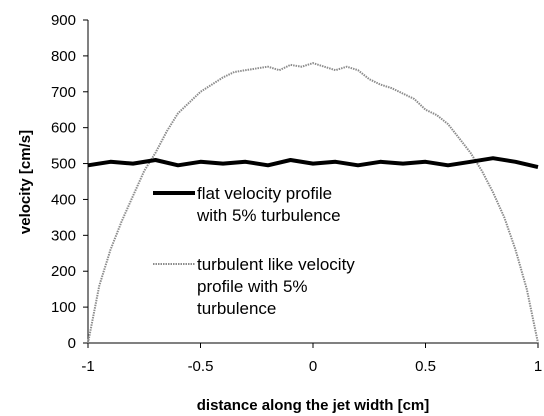  What do you see at coordinates (425, 366) in the screenshot?
I see `x-tick-label: 0.5` at bounding box center [425, 366].